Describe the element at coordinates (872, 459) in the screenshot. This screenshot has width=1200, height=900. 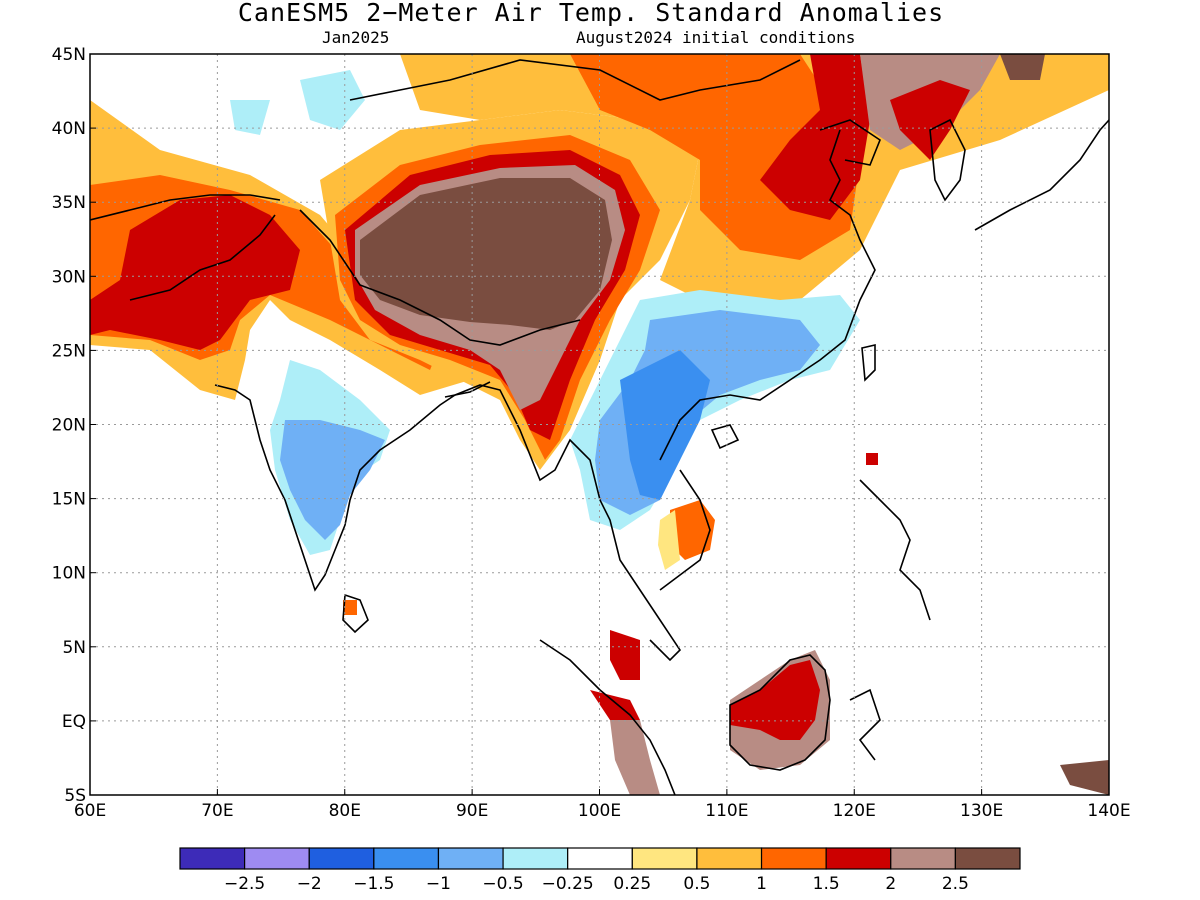
I see `anomaly-region-taiwan-cell` at that location.